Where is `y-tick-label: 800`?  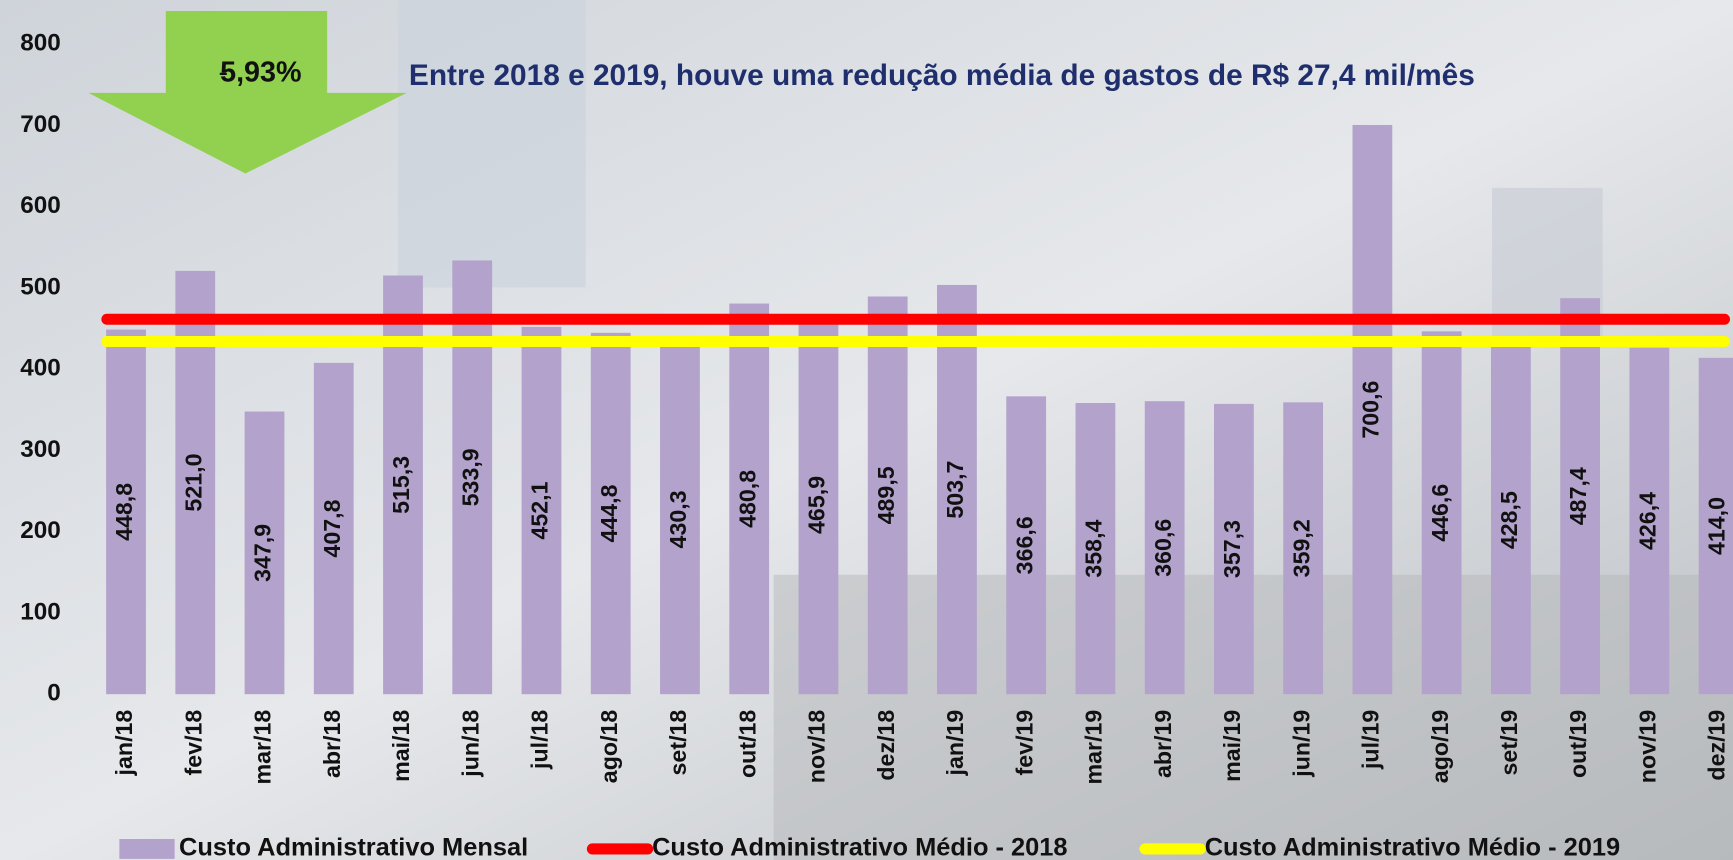 y-tick-label: 800 is located at coordinates (40, 43).